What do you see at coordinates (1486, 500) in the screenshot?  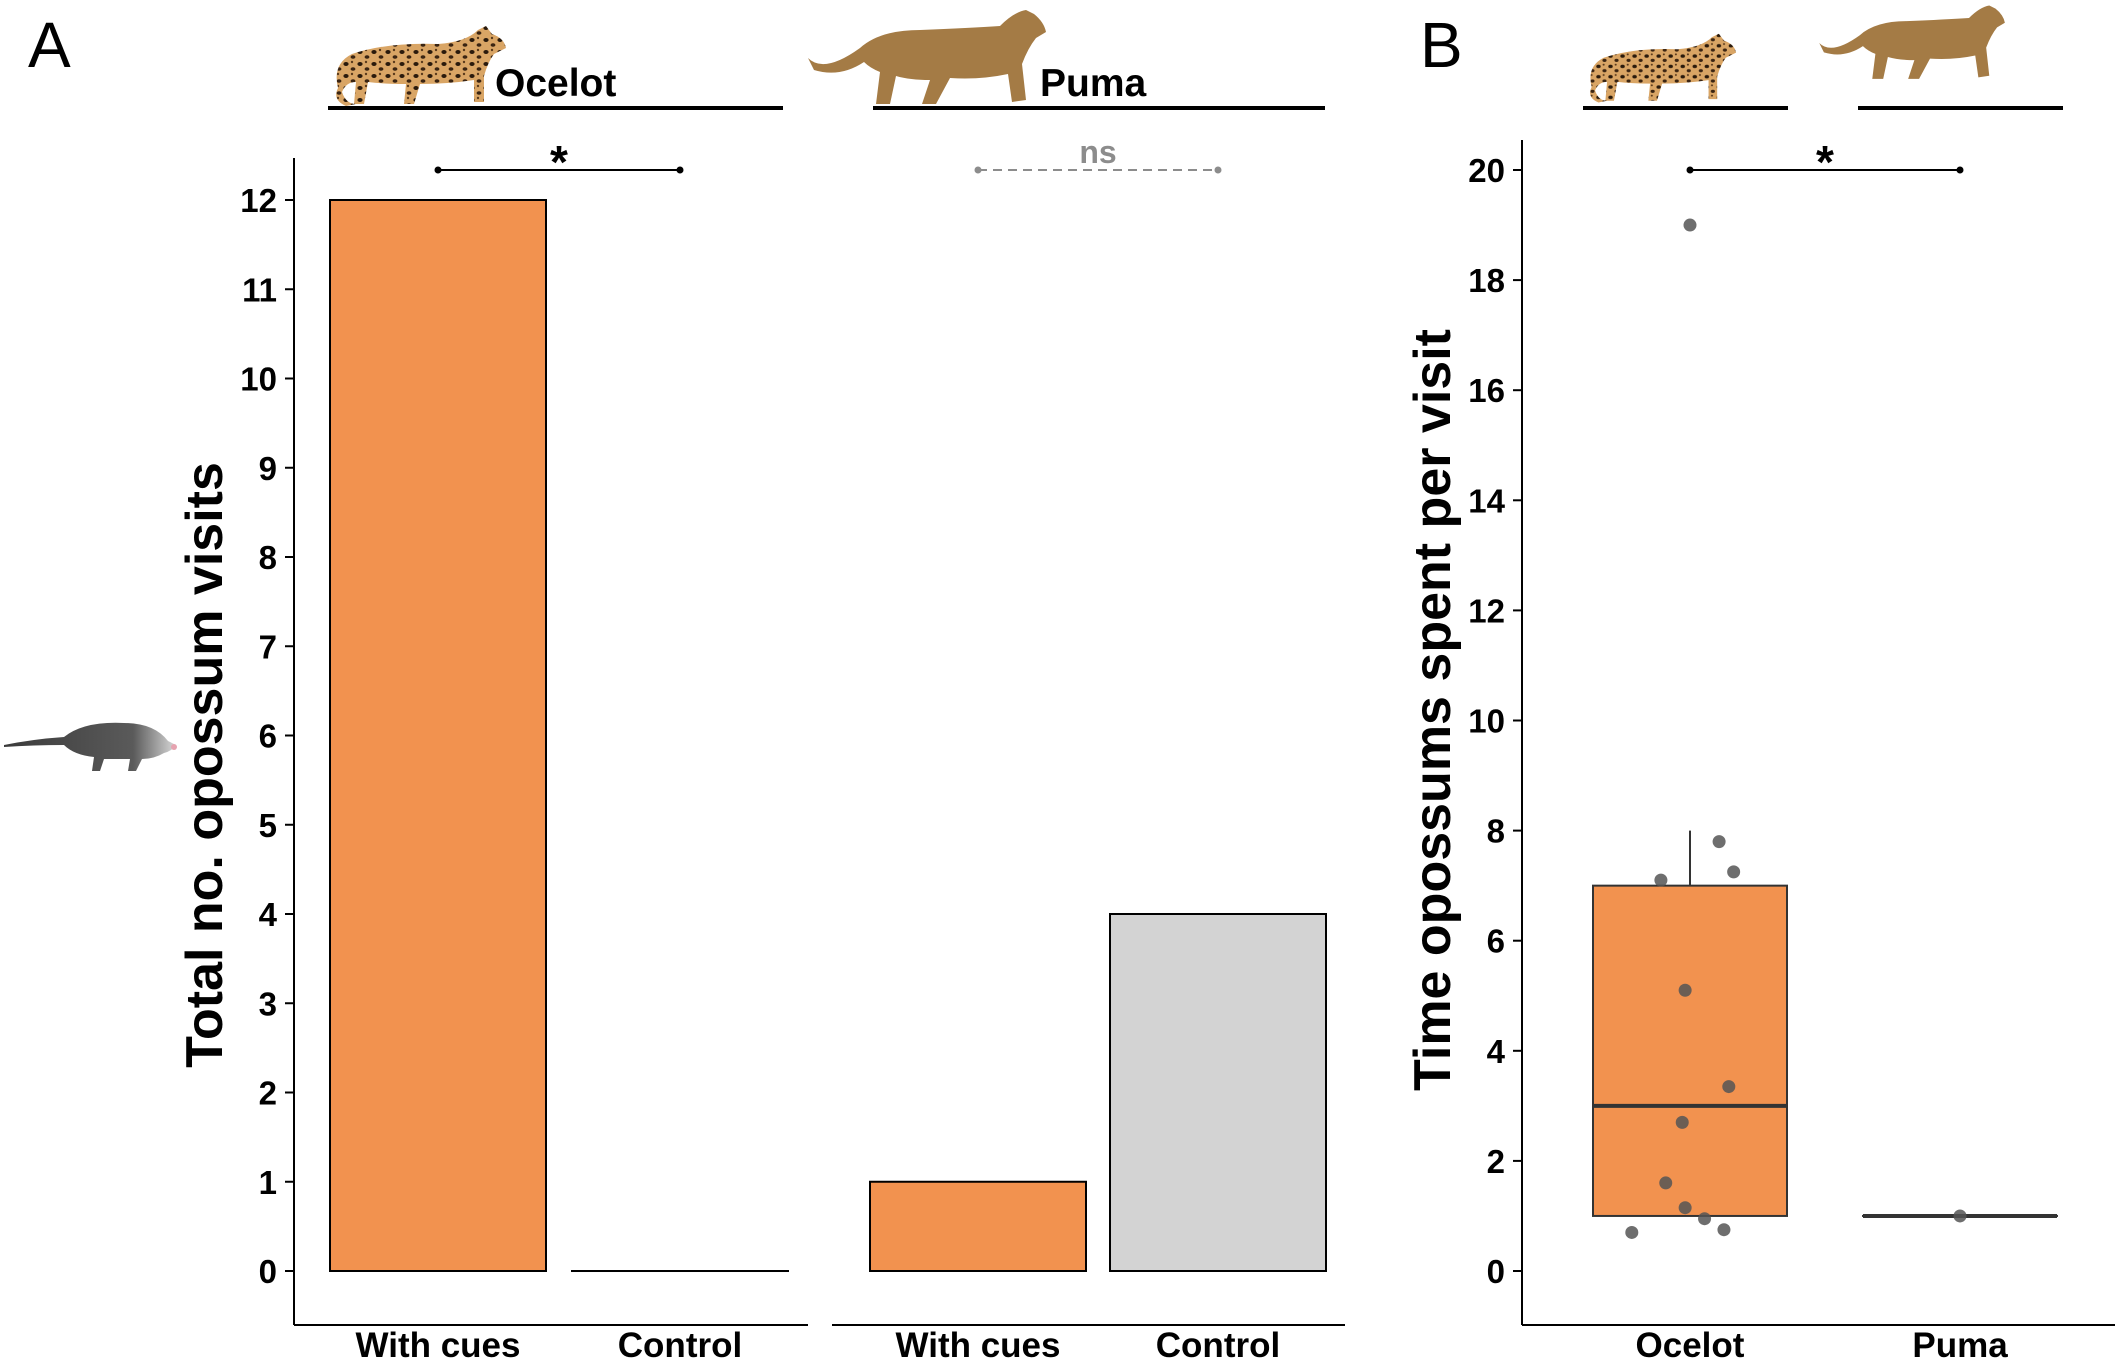 I see `y-tick-label-b: 14` at bounding box center [1486, 500].